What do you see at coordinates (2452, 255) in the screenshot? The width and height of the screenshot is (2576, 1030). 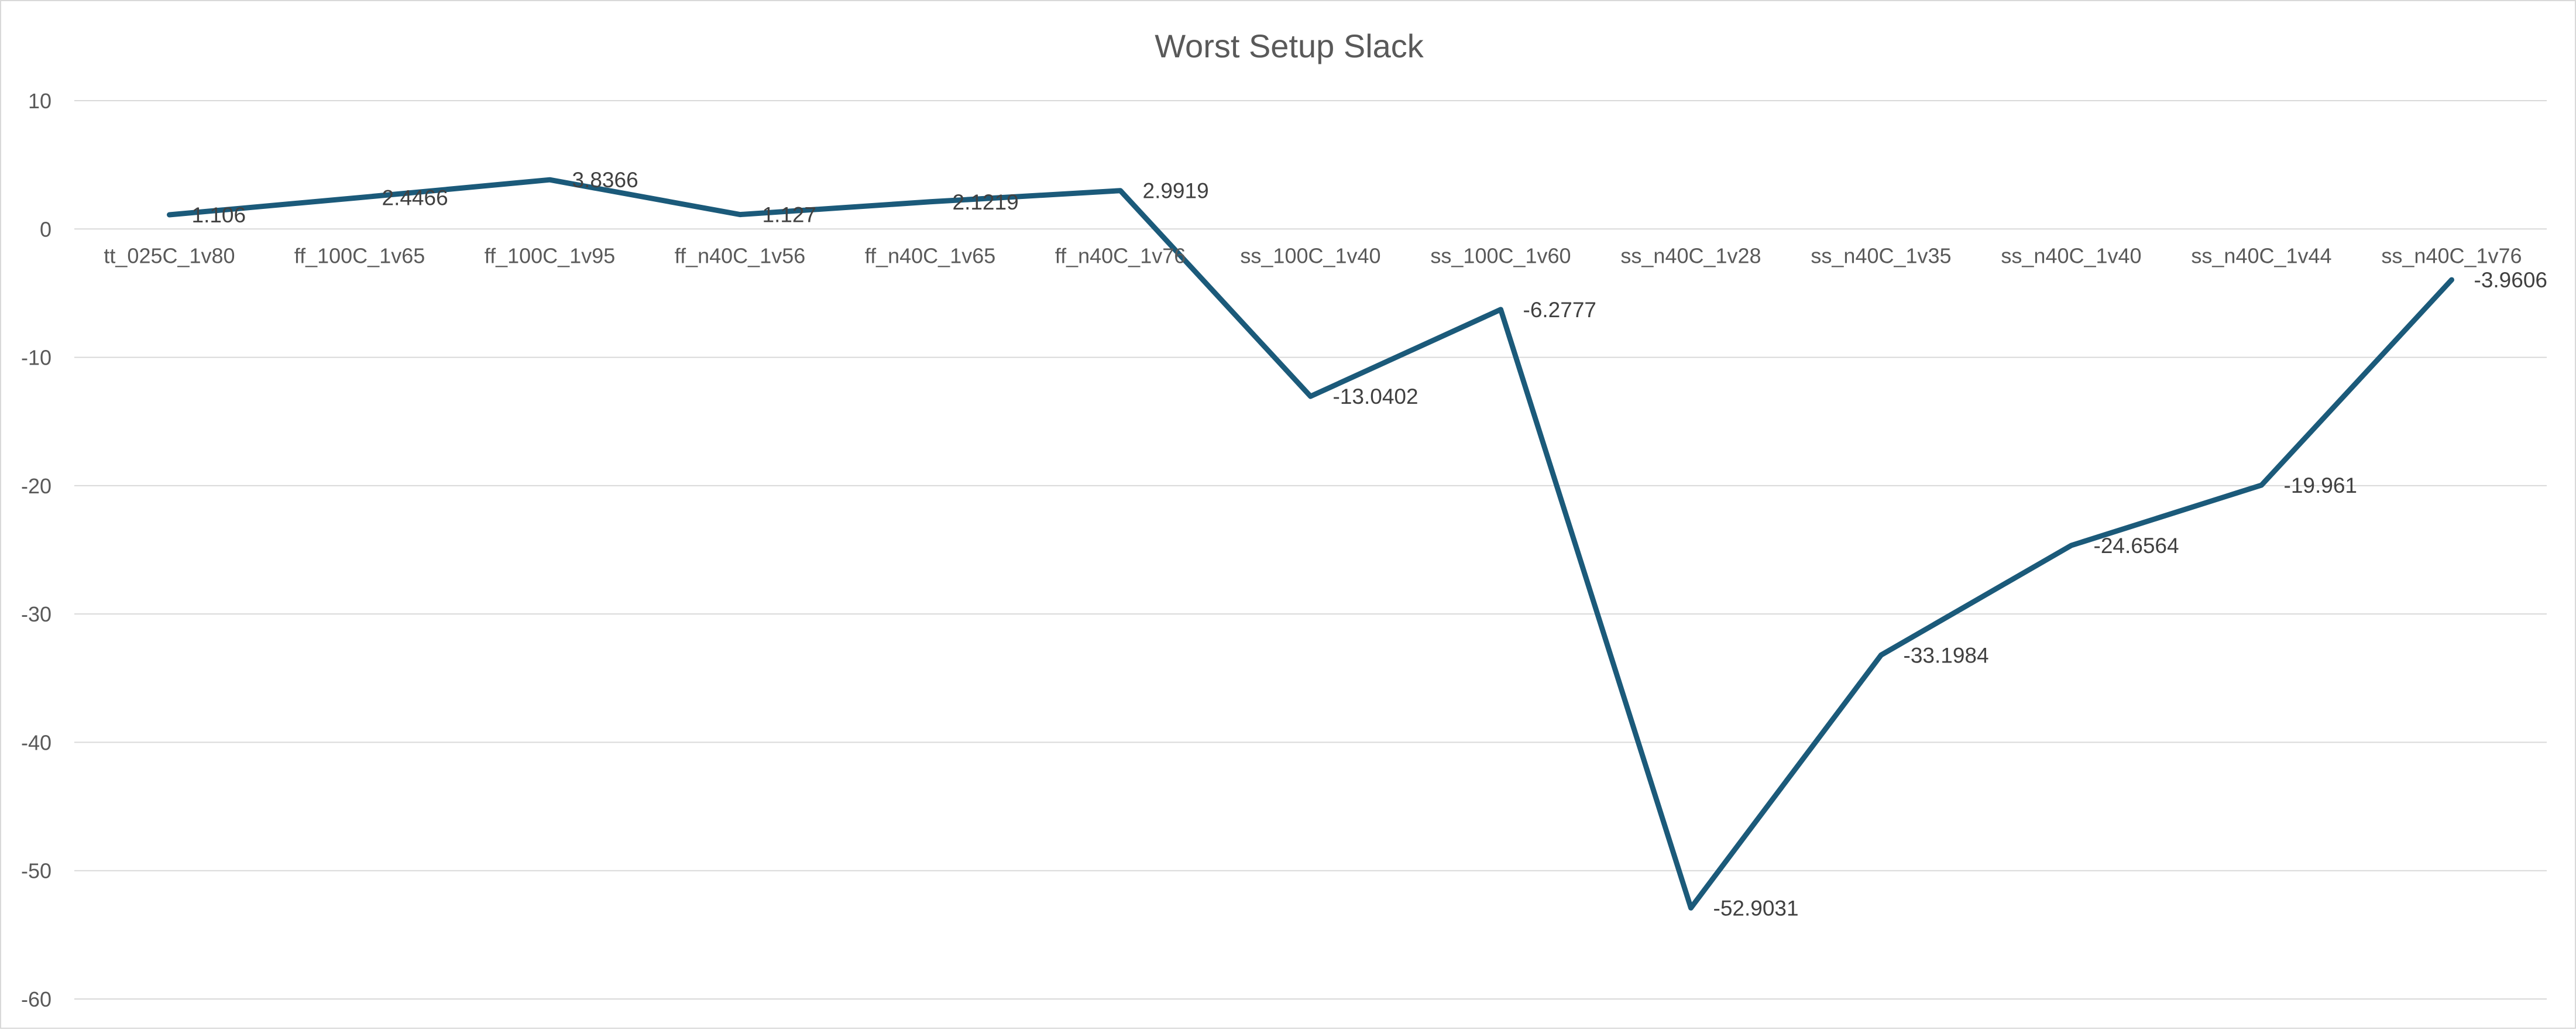 I see `x-category-label: ss_n40C_1v76` at bounding box center [2452, 255].